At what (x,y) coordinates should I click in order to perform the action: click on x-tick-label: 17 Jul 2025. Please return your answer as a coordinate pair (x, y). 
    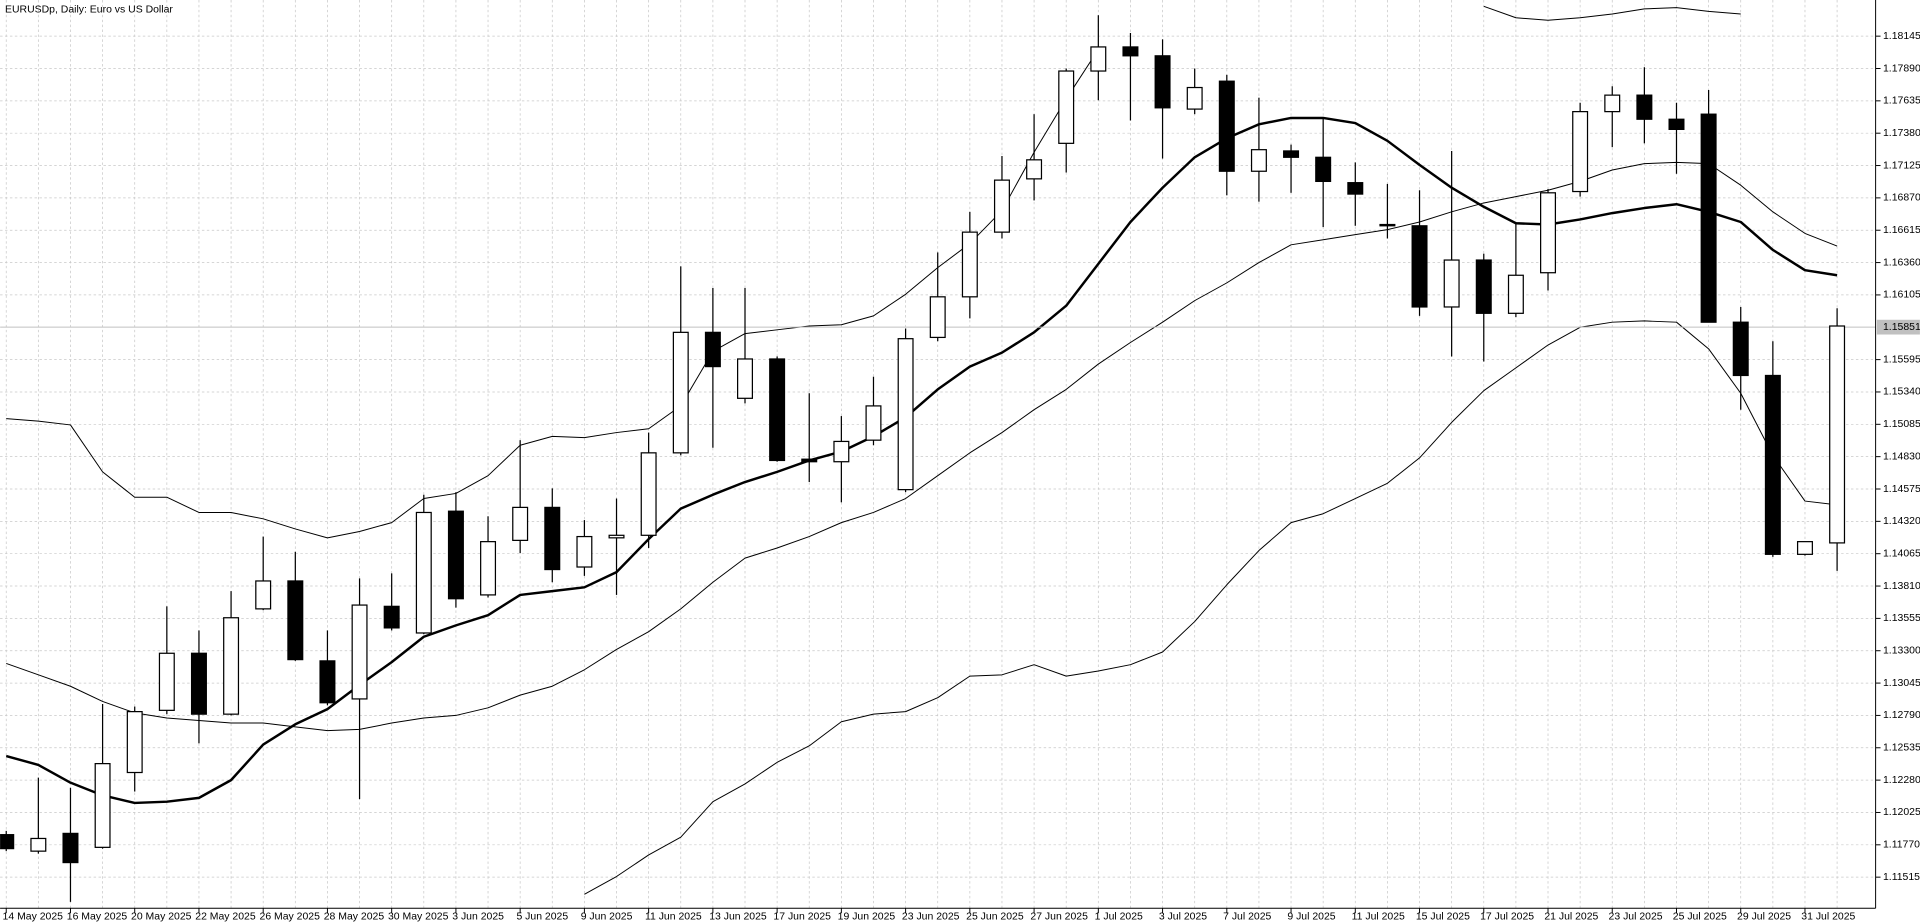
    Looking at the image, I should click on (1507, 917).